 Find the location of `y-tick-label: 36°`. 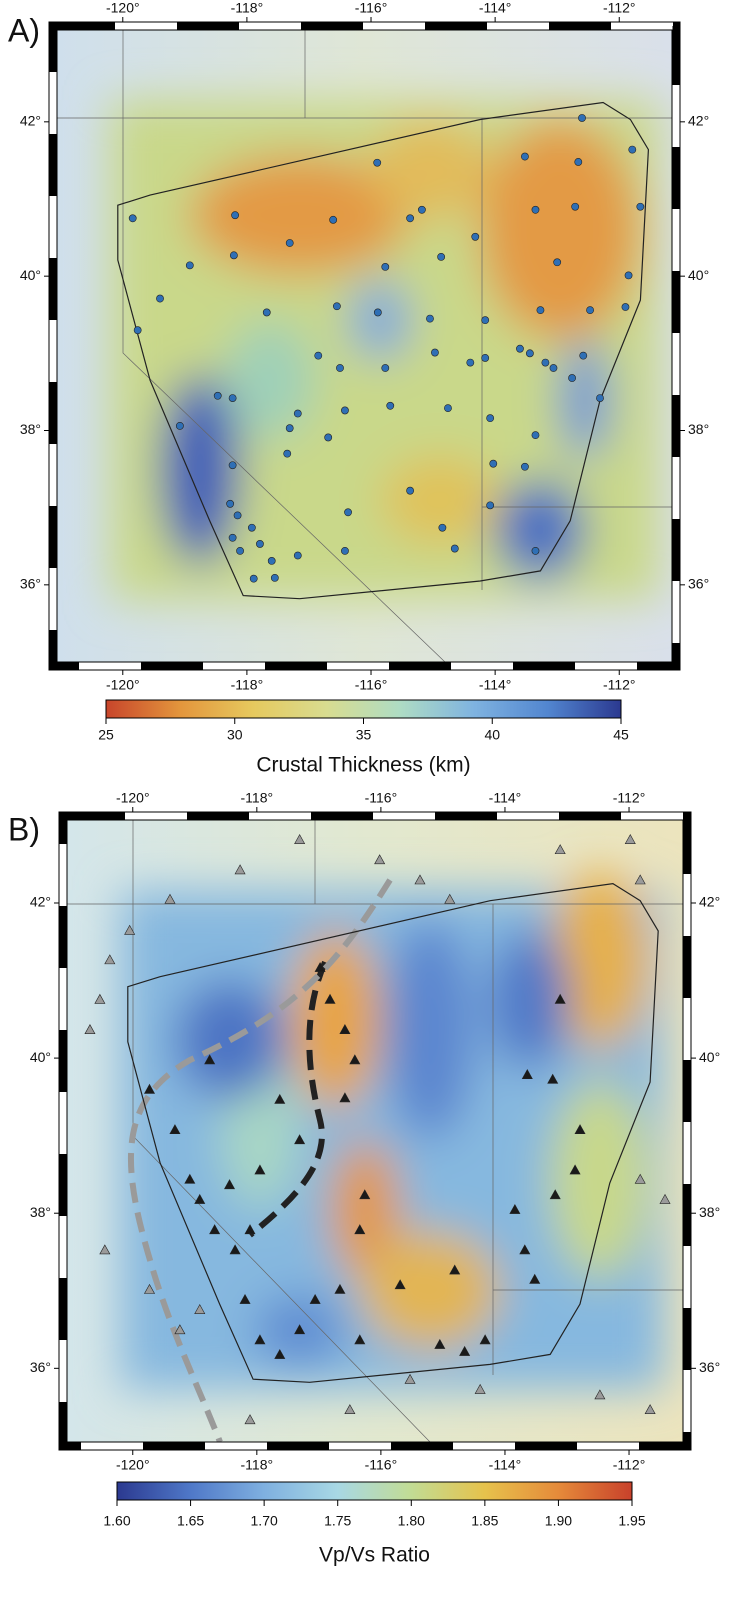

y-tick-label: 36° is located at coordinates (40, 1367).